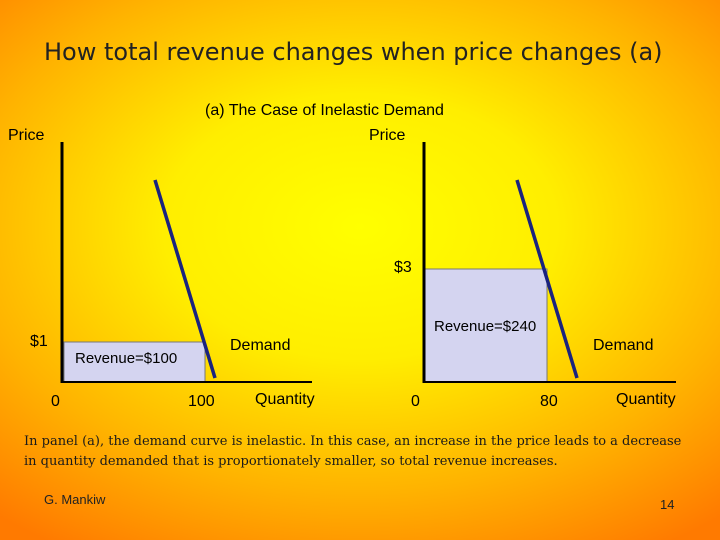  I want to click on left-revenue-rectangle, so click(134, 362).